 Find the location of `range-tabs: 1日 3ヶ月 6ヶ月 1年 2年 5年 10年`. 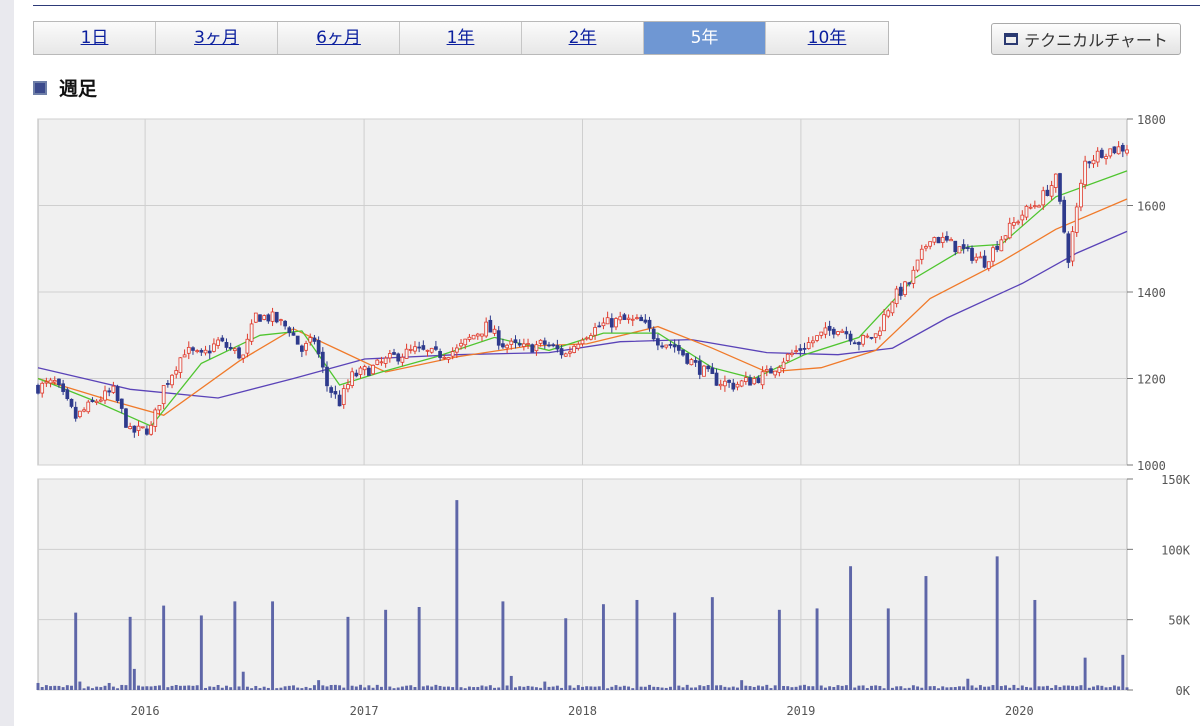

range-tabs: 1日 3ヶ月 6ヶ月 1年 2年 5年 10年 is located at coordinates (461, 38).